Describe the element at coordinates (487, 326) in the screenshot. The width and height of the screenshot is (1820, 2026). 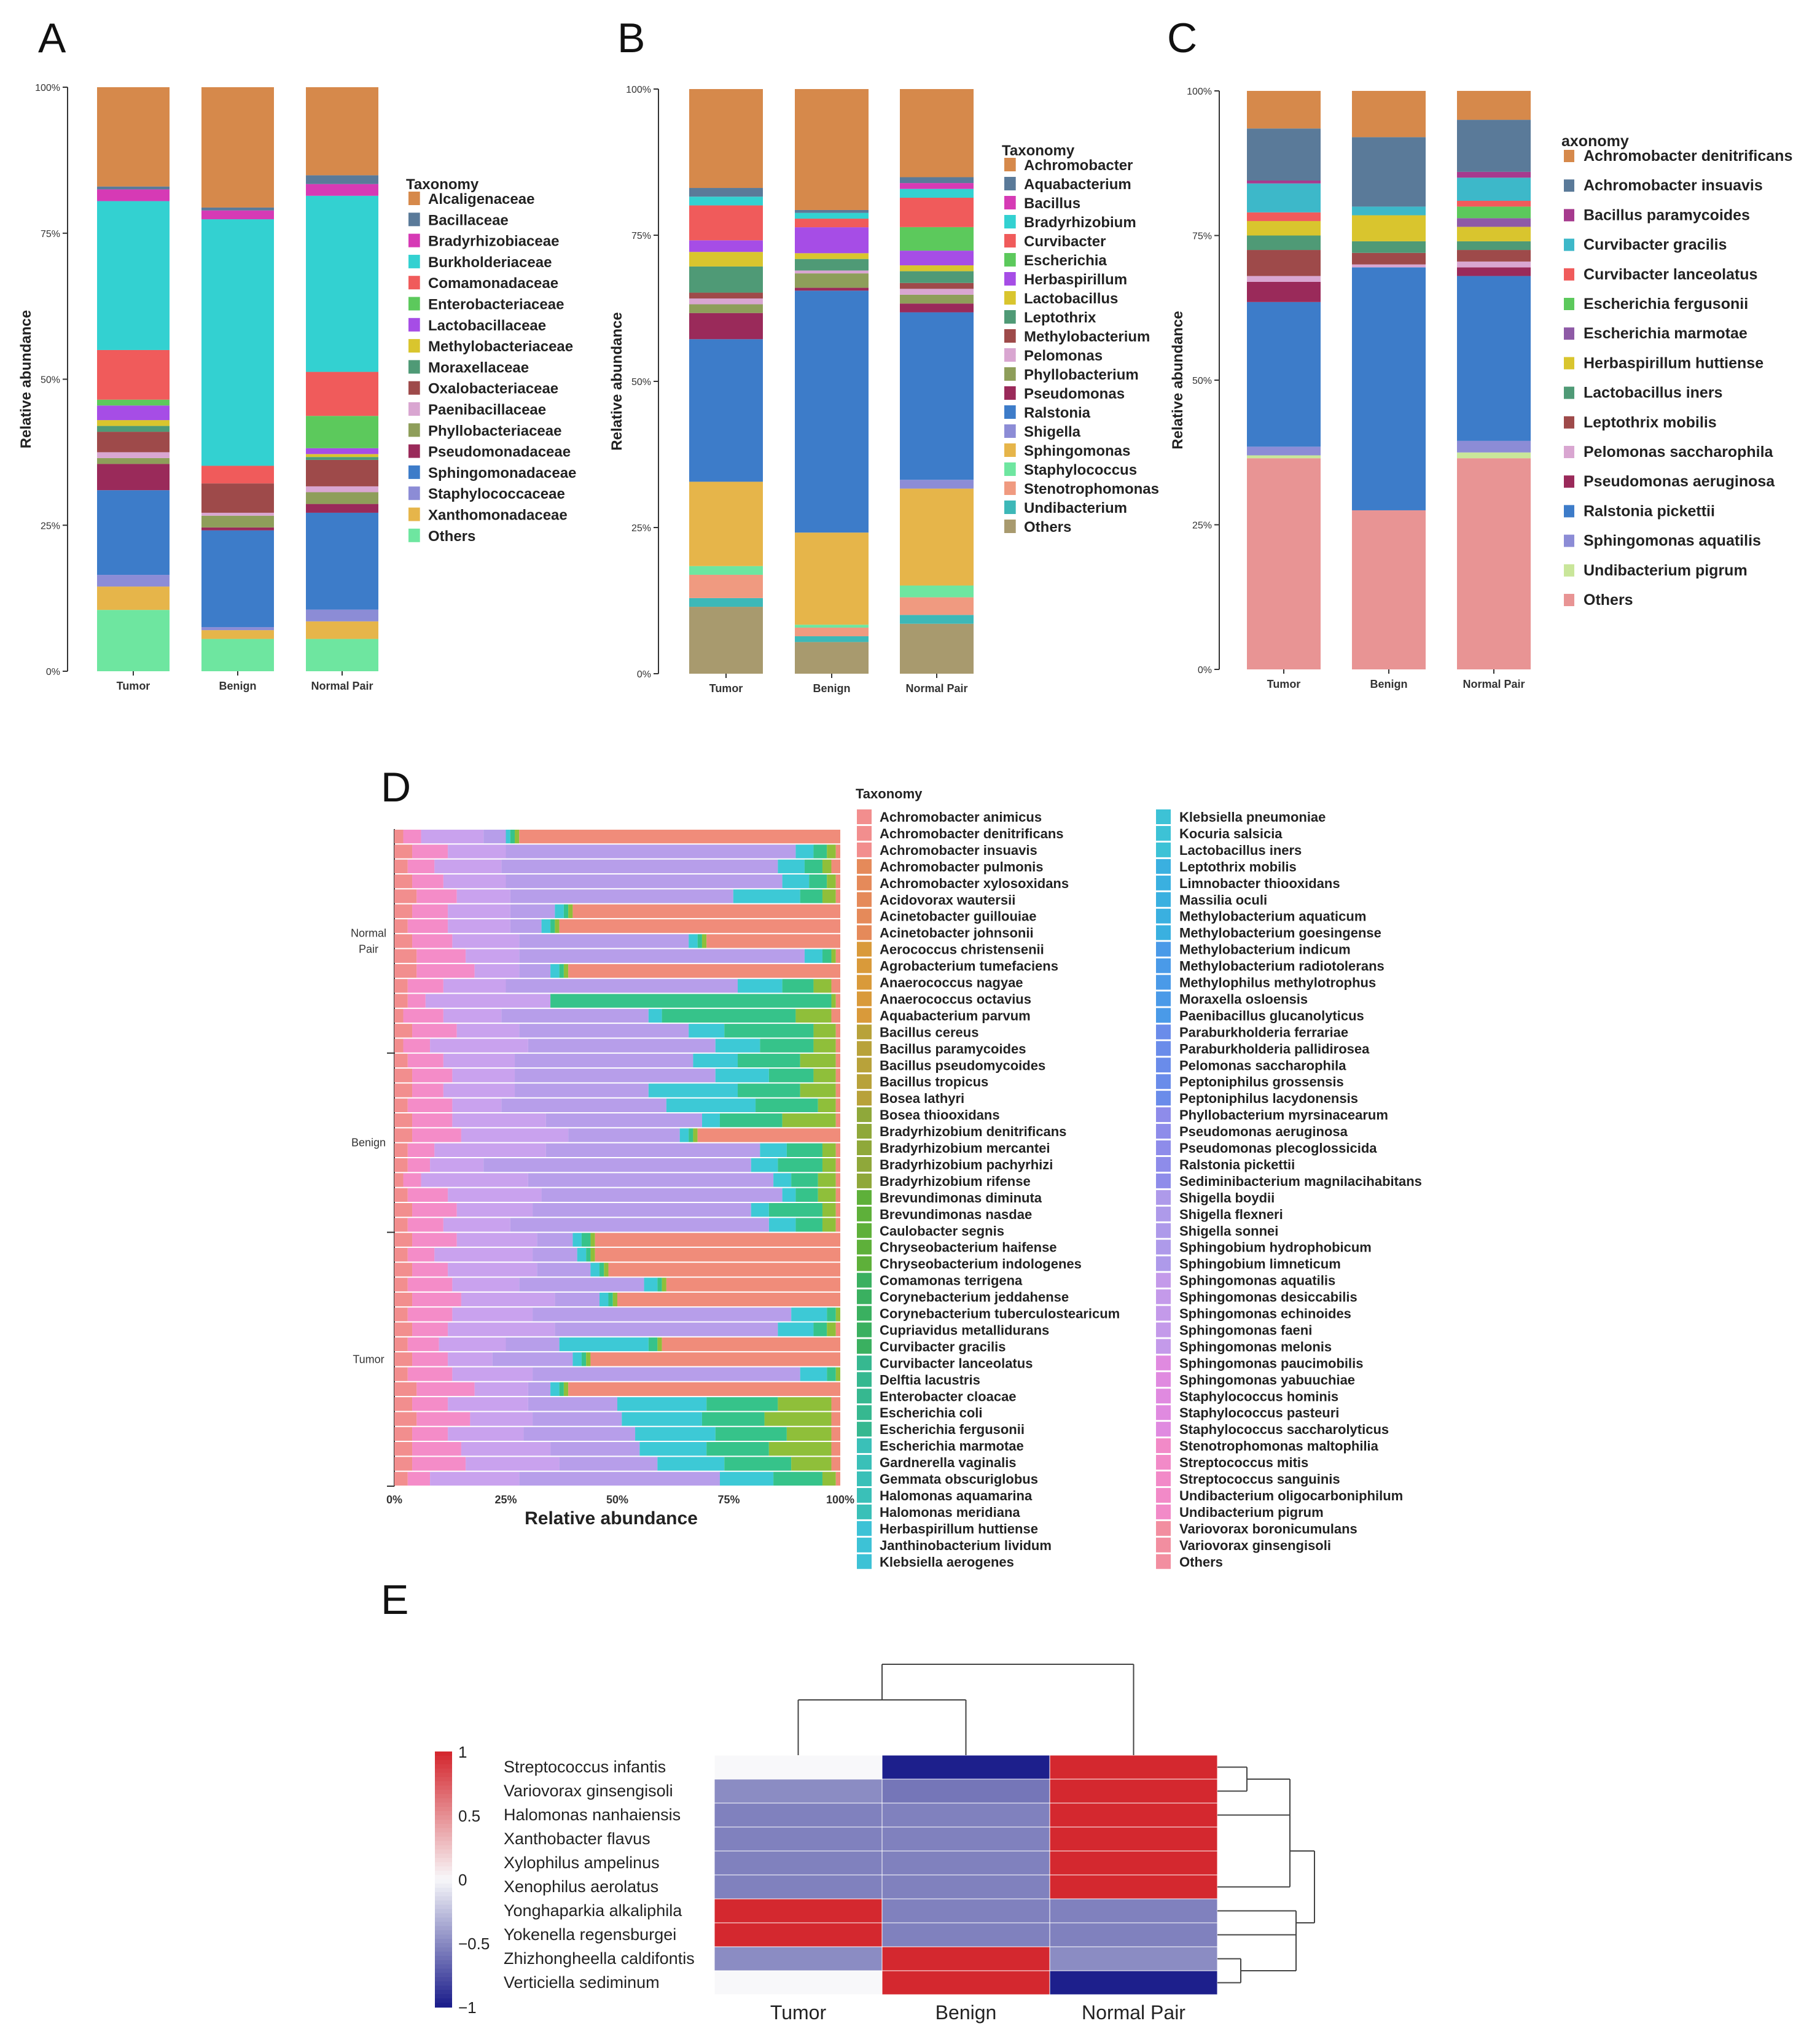
I see `legend-label: Lactobacillaceae` at that location.